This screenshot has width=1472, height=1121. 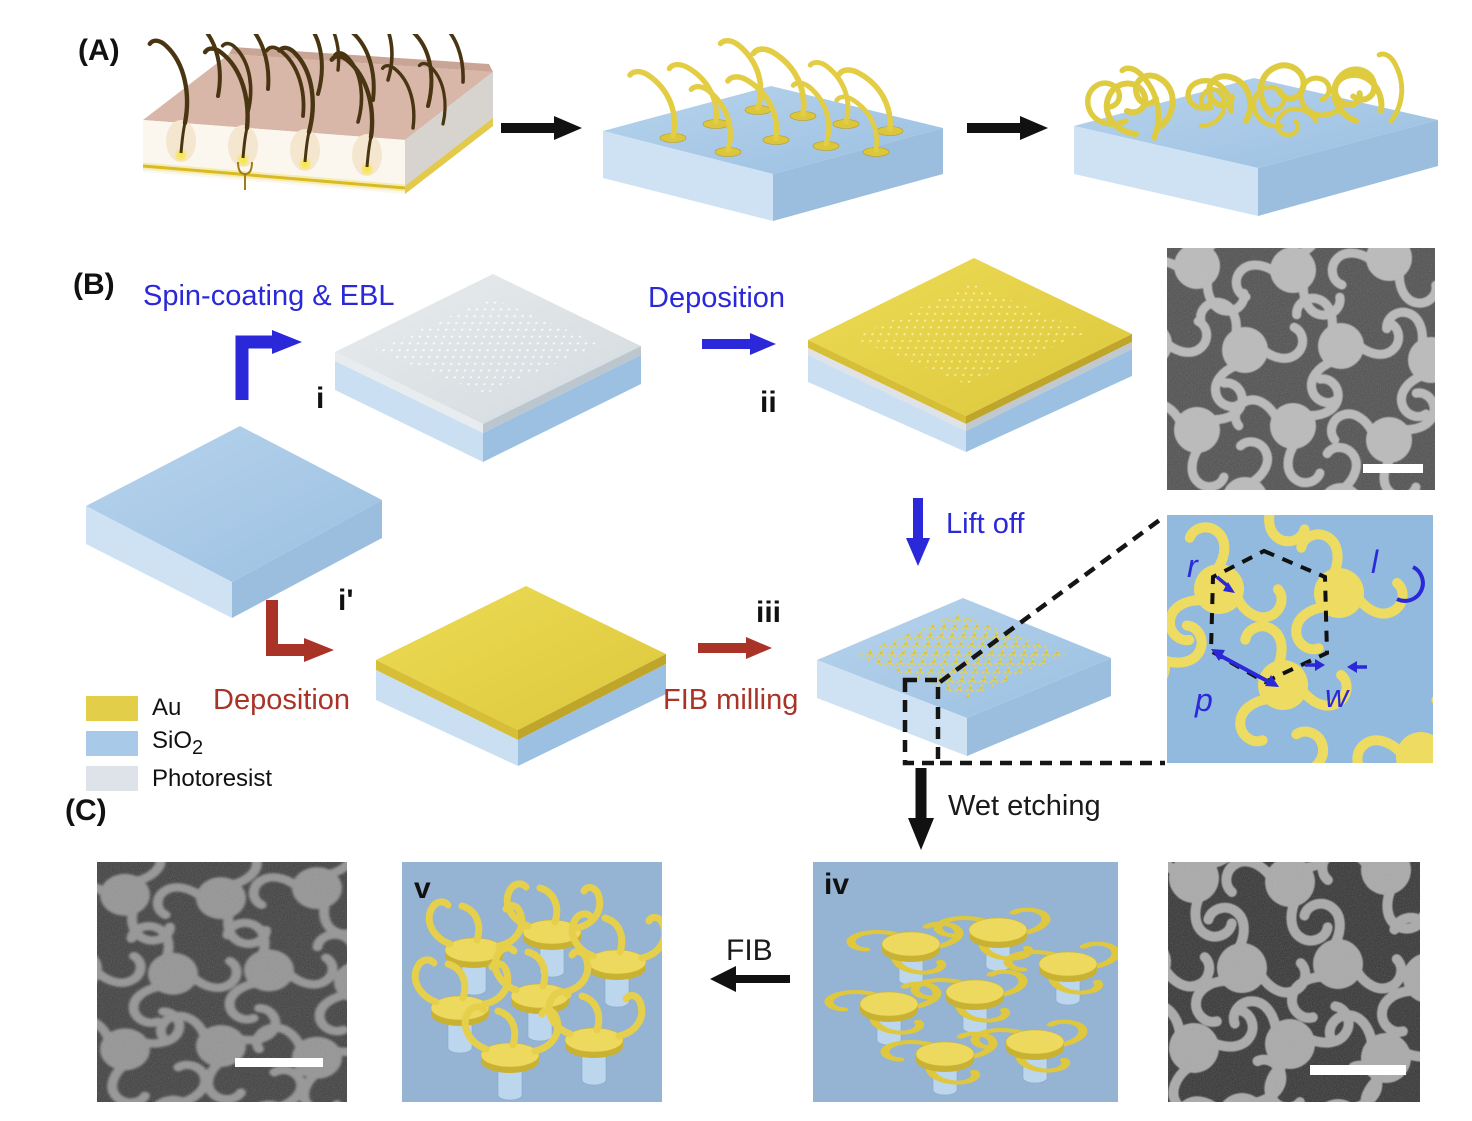 I want to click on legend-row-photoresist: Photoresist, so click(x=179, y=779).